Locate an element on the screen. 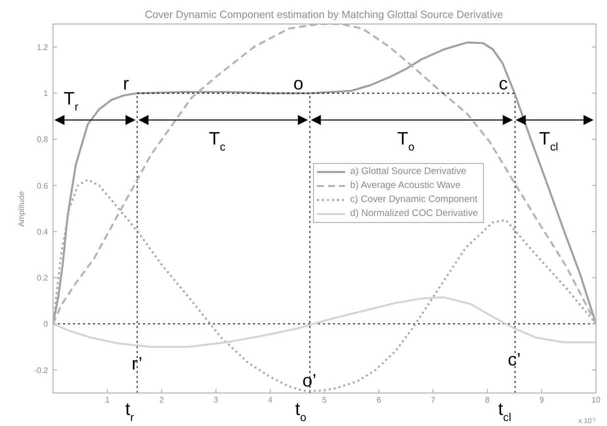 The image size is (607, 426). legend-label: c) Cover Dynamic Component is located at coordinates (414, 200).